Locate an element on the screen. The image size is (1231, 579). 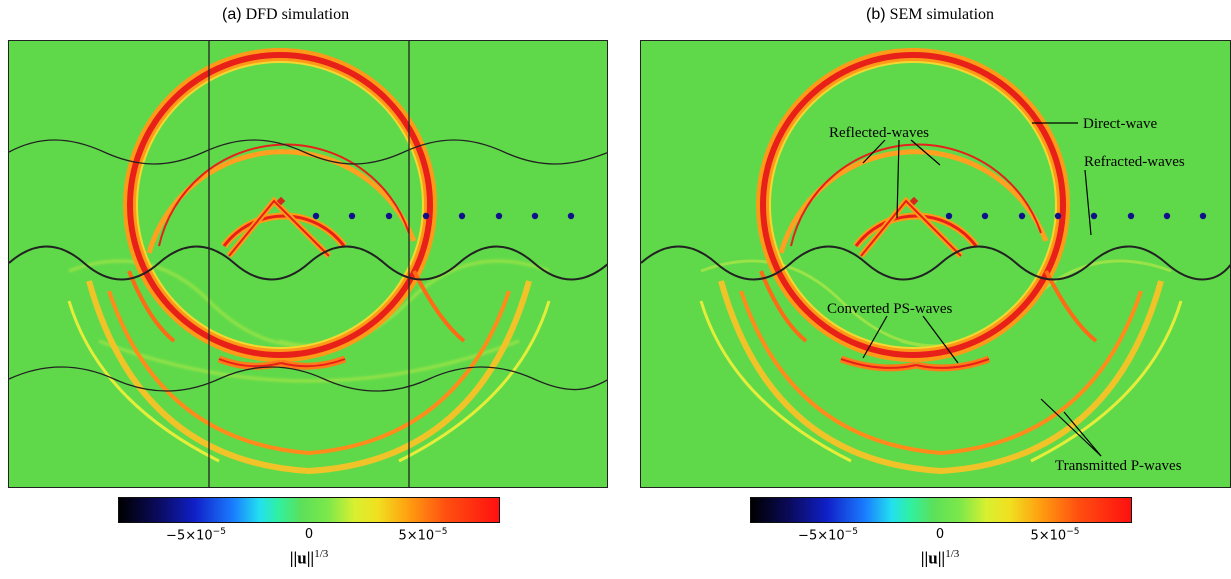
colorbar-a-tick-zero: 0 is located at coordinates (309, 534).